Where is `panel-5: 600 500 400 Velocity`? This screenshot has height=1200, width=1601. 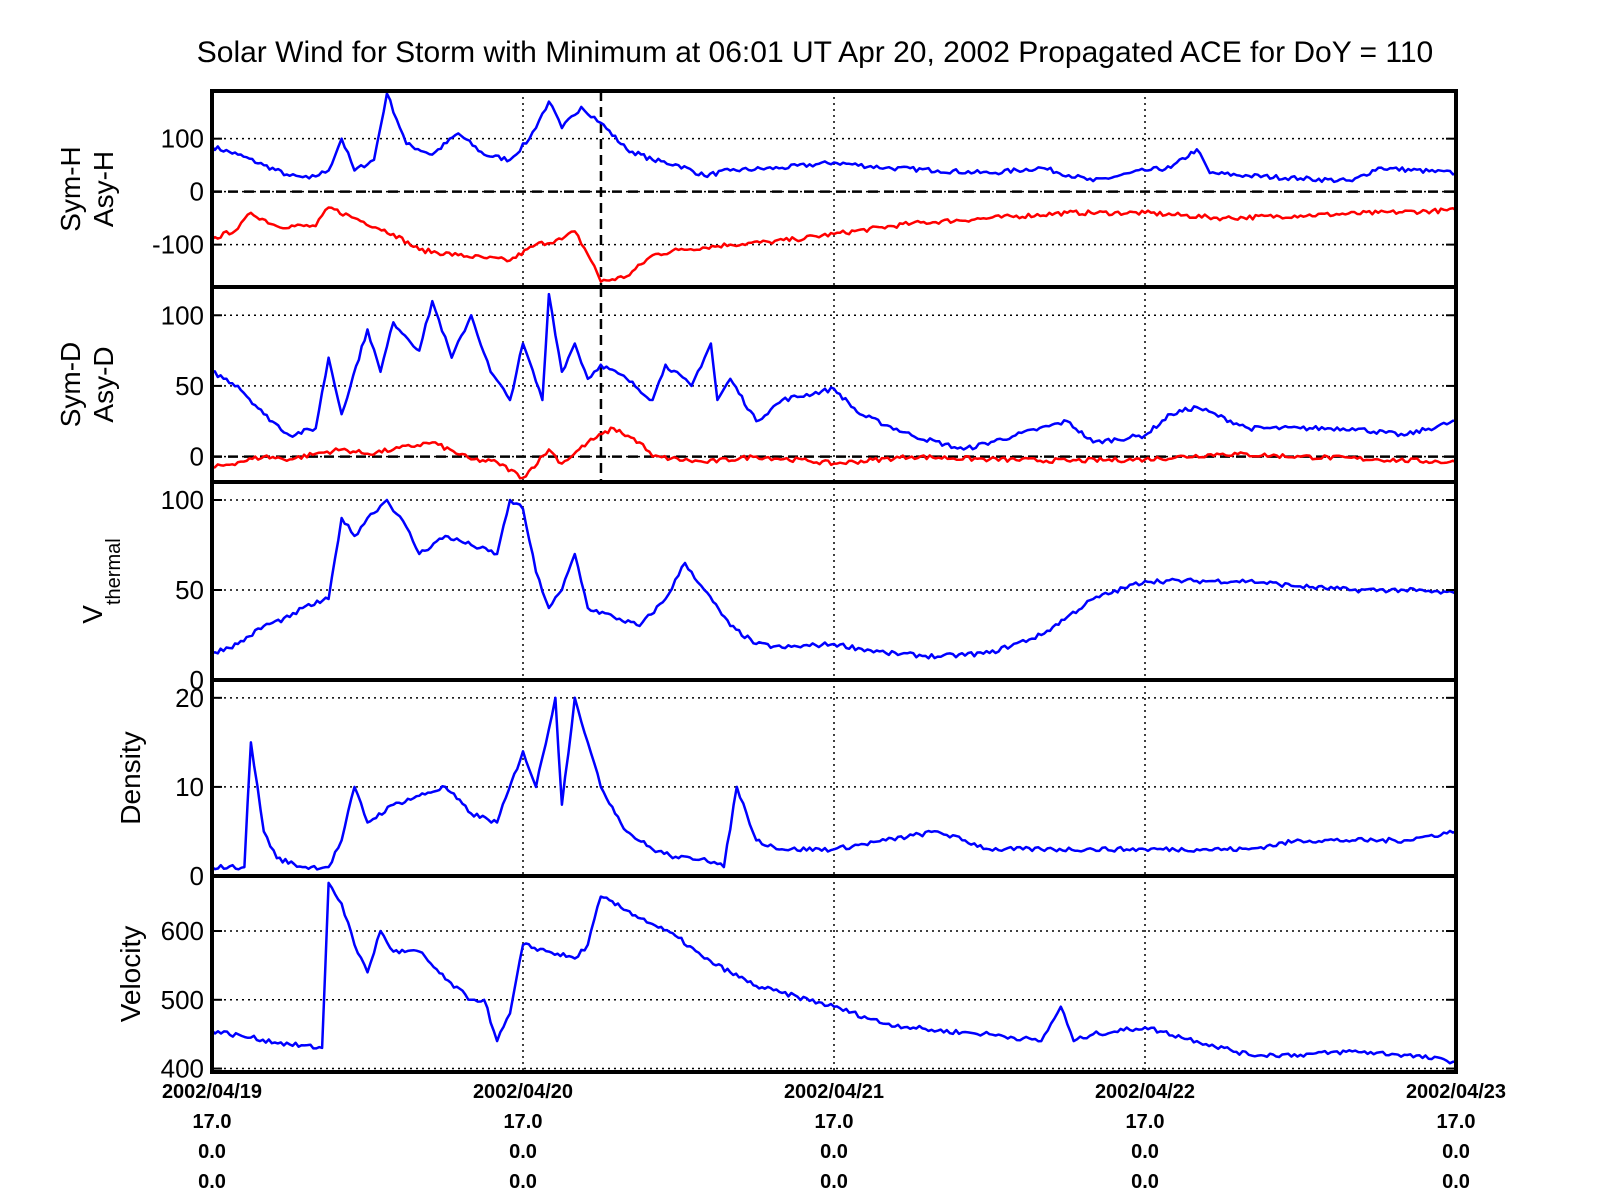 panel-5: 600 500 400 Velocity is located at coordinates (786, 979).